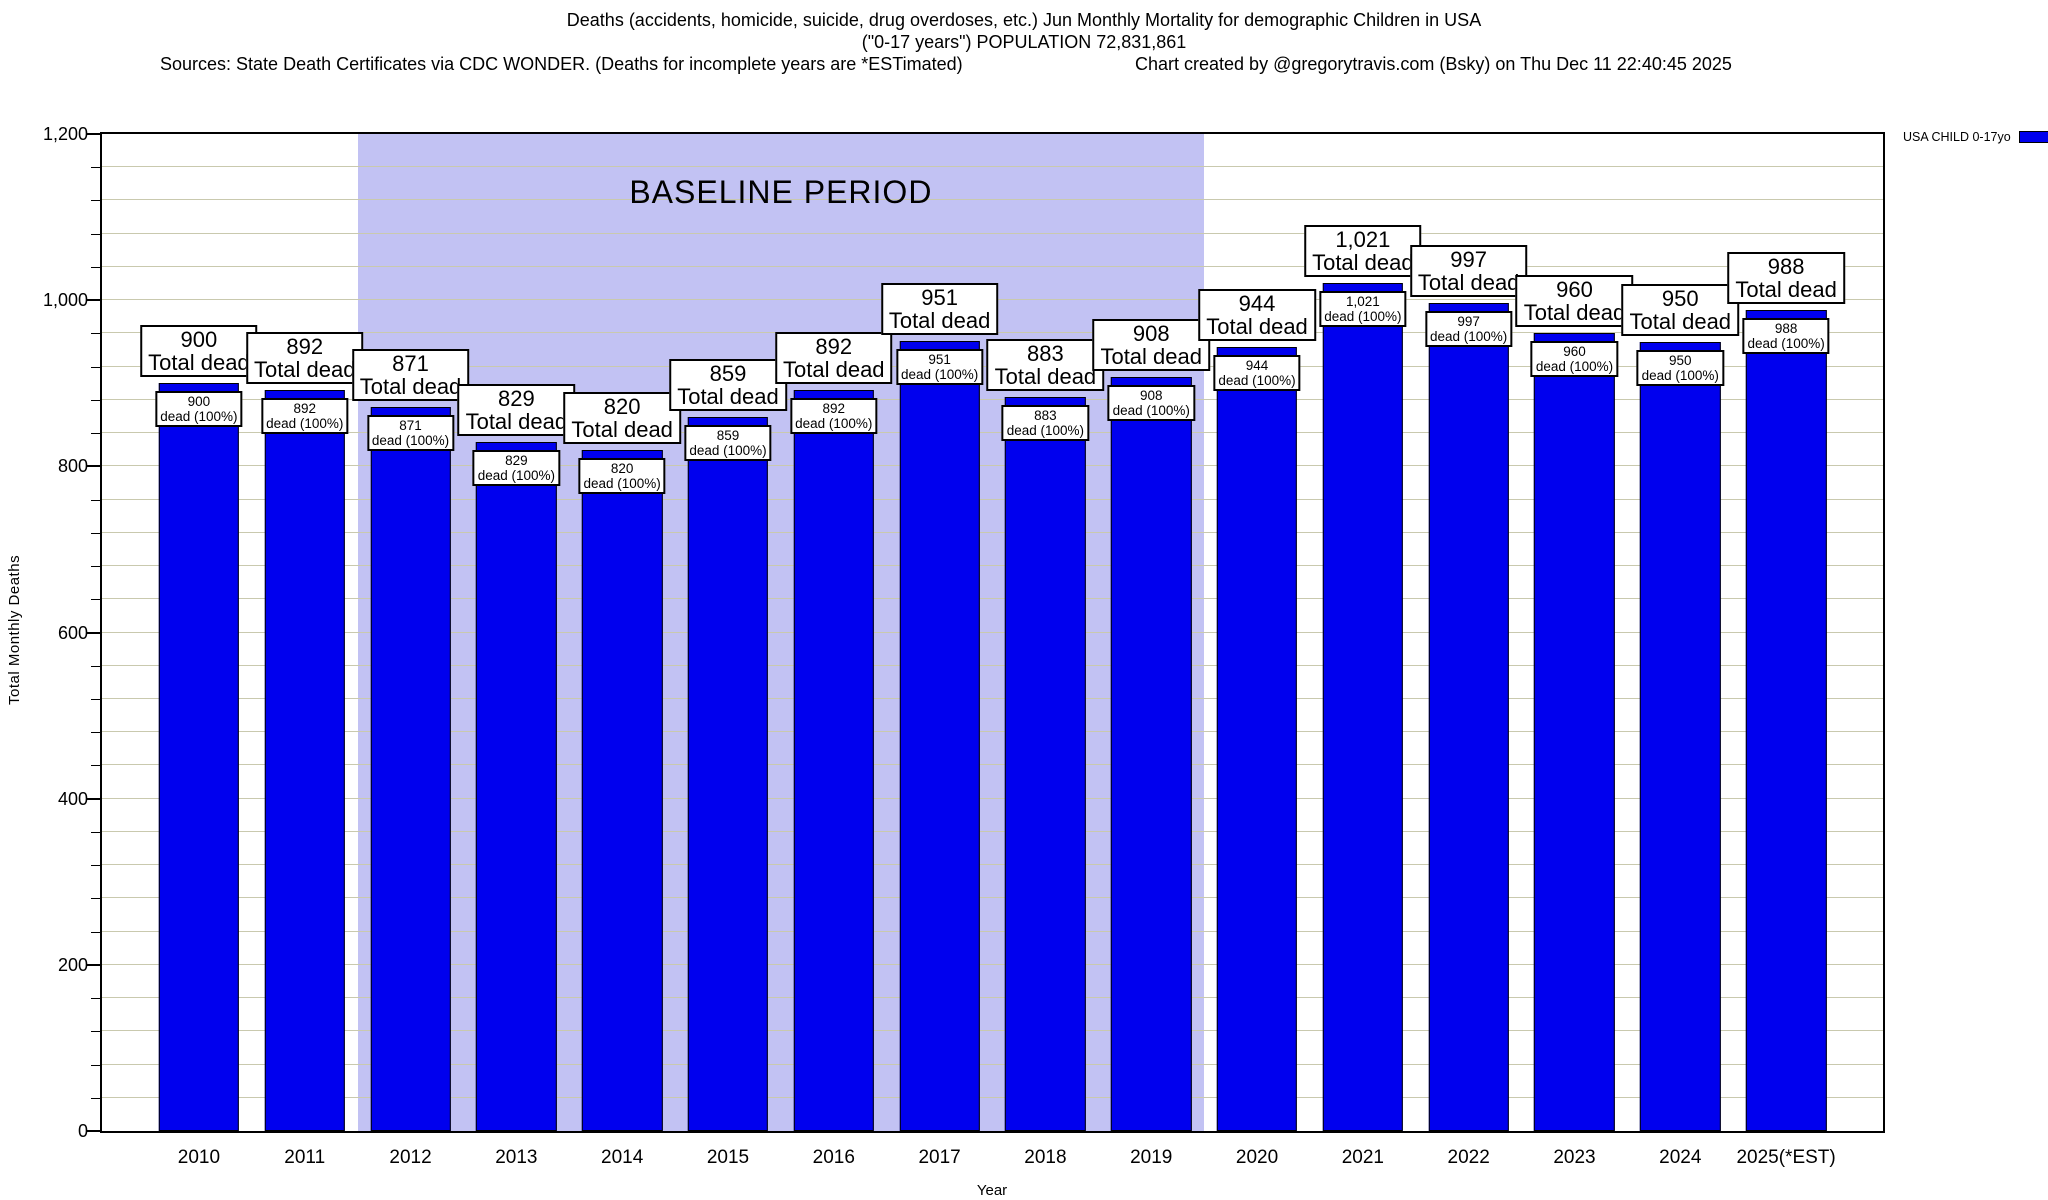  What do you see at coordinates (1151, 754) in the screenshot?
I see `bar-2019` at bounding box center [1151, 754].